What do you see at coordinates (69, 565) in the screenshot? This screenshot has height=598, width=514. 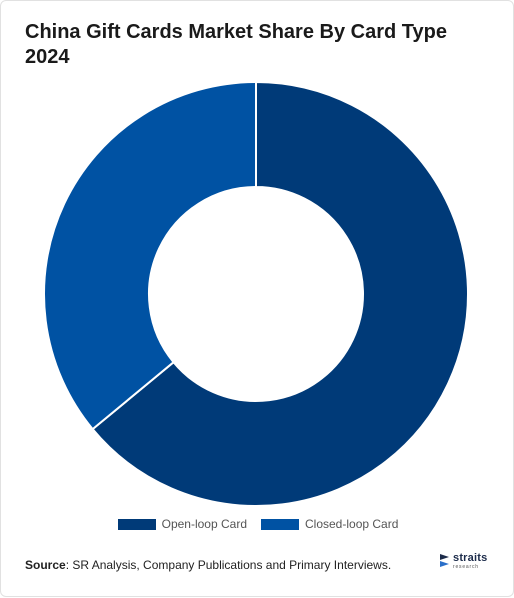 I see `source-colon: :` at bounding box center [69, 565].